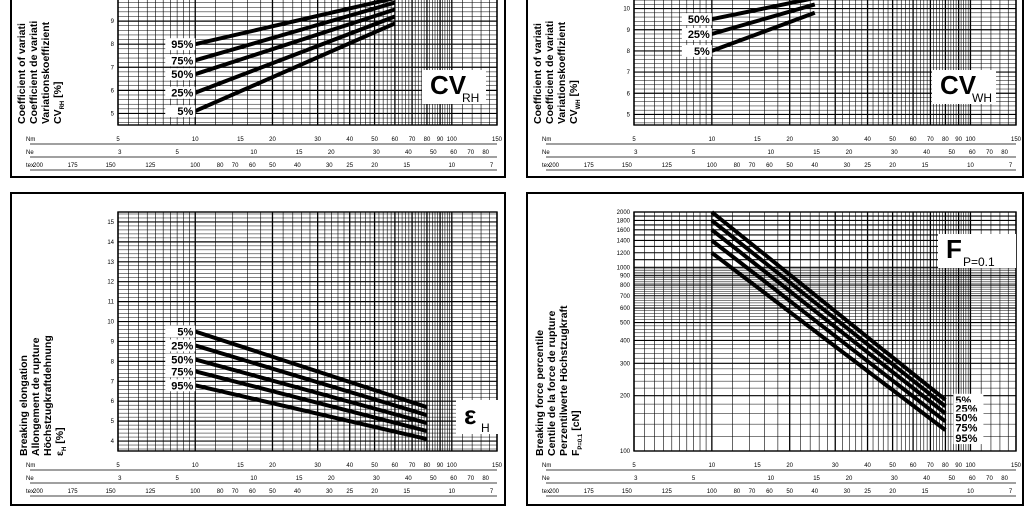  I want to click on y-tick-label: 5, so click(629, 115).